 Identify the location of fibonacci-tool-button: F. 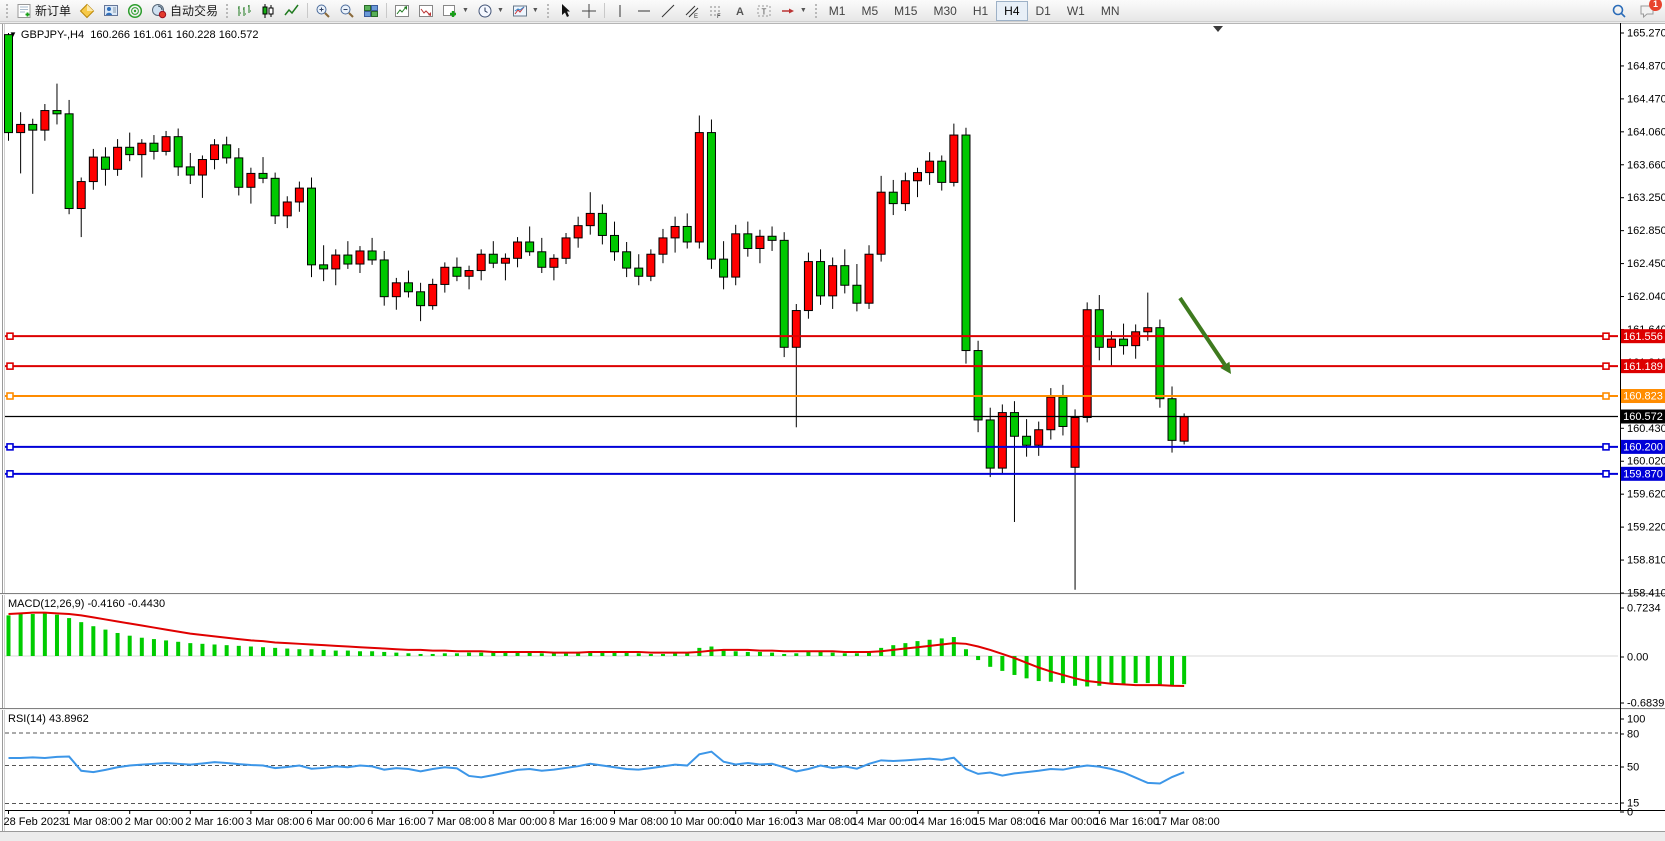
(716, 11).